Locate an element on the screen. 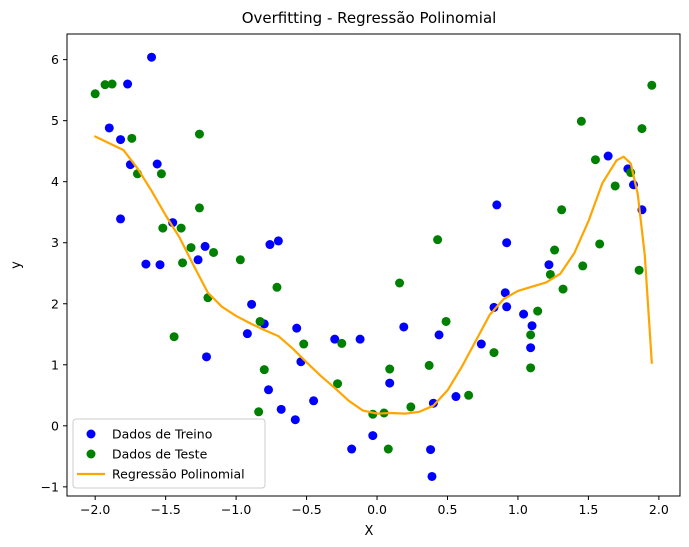  y-tick-label: 4 is located at coordinates (55, 181).